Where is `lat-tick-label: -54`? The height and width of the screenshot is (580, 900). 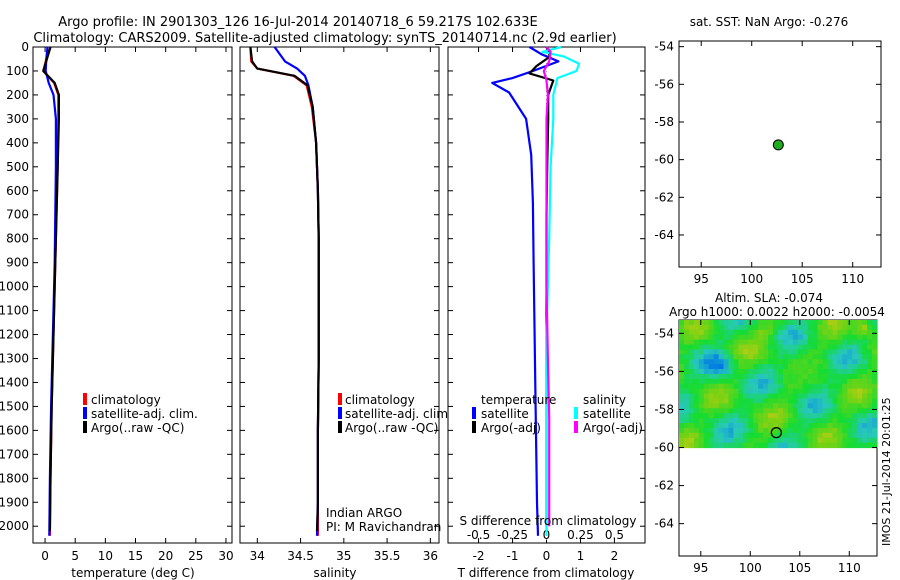
lat-tick-label: -54 is located at coordinates (664, 333).